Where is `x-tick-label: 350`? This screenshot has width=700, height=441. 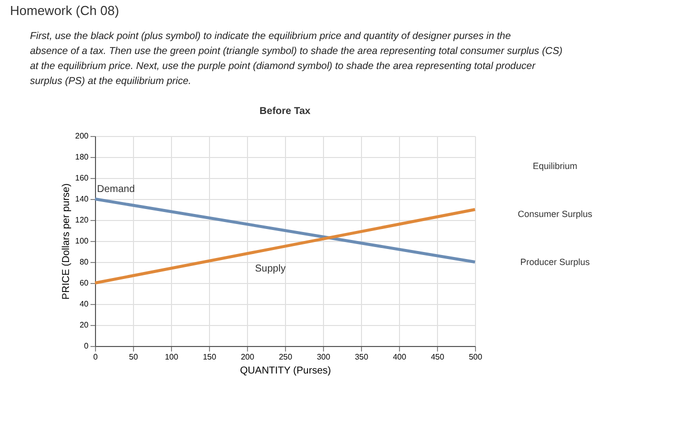 x-tick-label: 350 is located at coordinates (361, 357).